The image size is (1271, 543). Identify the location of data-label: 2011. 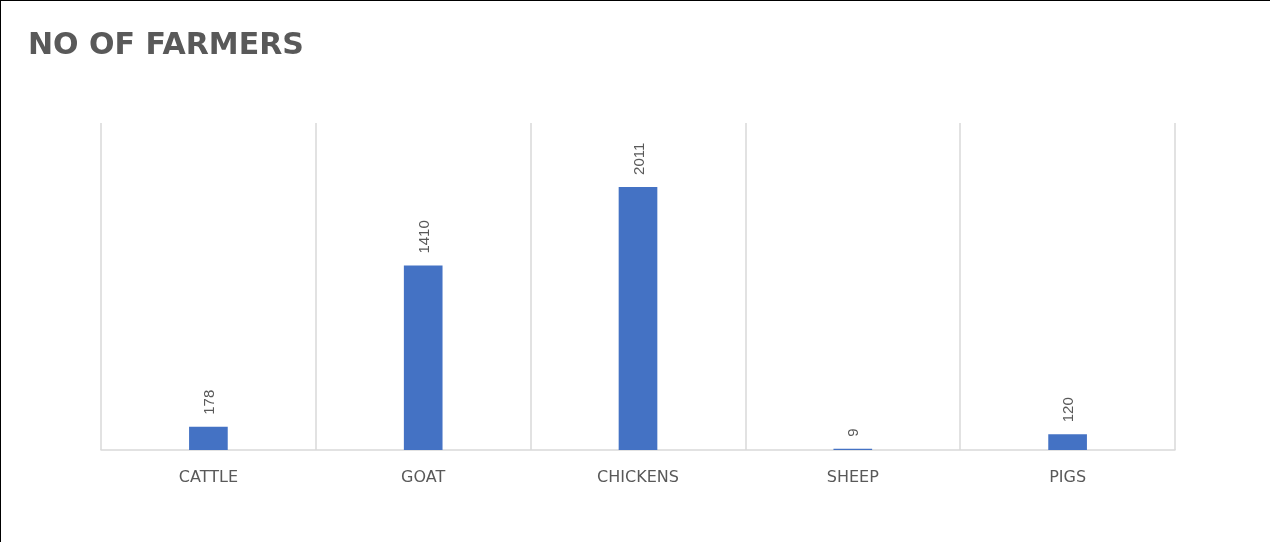
(638, 158).